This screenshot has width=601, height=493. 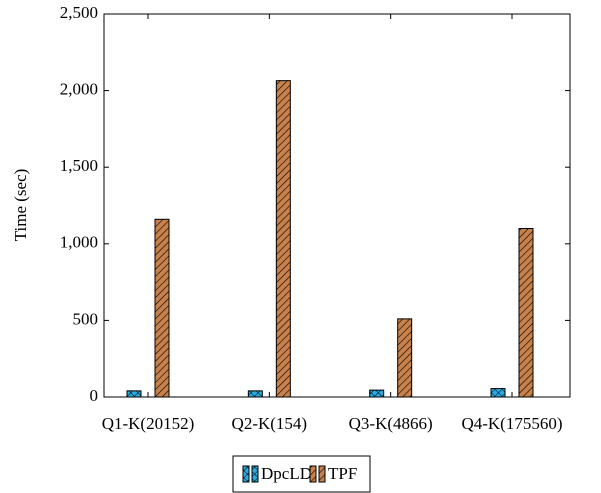 What do you see at coordinates (20, 205) in the screenshot?
I see `y-axis-label: Time (sec)` at bounding box center [20, 205].